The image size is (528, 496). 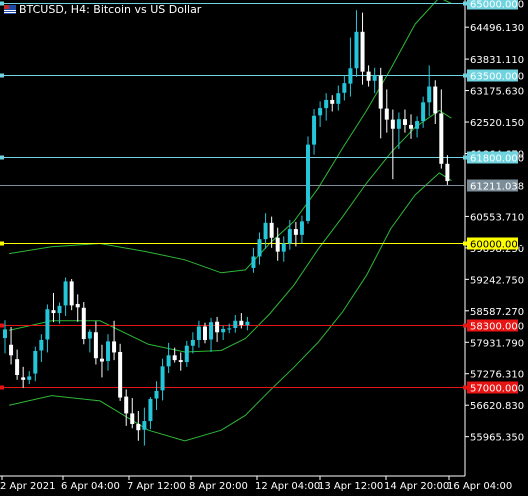 What do you see at coordinates (218, 486) in the screenshot?
I see `x-tick-label: 8 Apr 20:00` at bounding box center [218, 486].